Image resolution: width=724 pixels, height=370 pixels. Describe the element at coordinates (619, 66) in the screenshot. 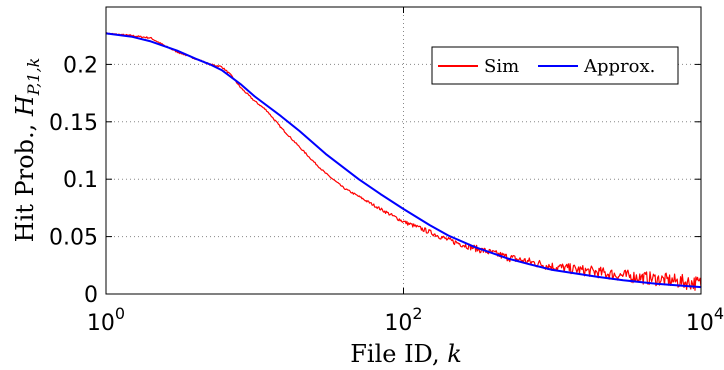

I see `legend-label-approx: Approx.` at that location.